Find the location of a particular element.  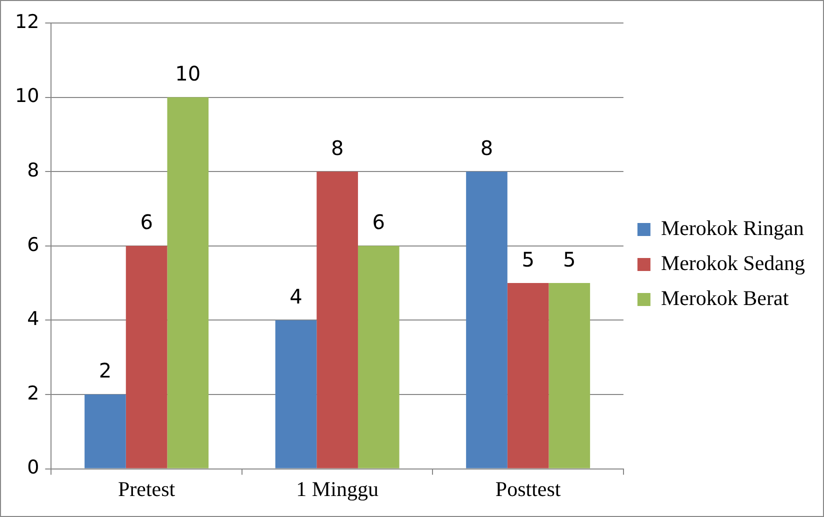

y-tick-label: 0 is located at coordinates (33, 467).